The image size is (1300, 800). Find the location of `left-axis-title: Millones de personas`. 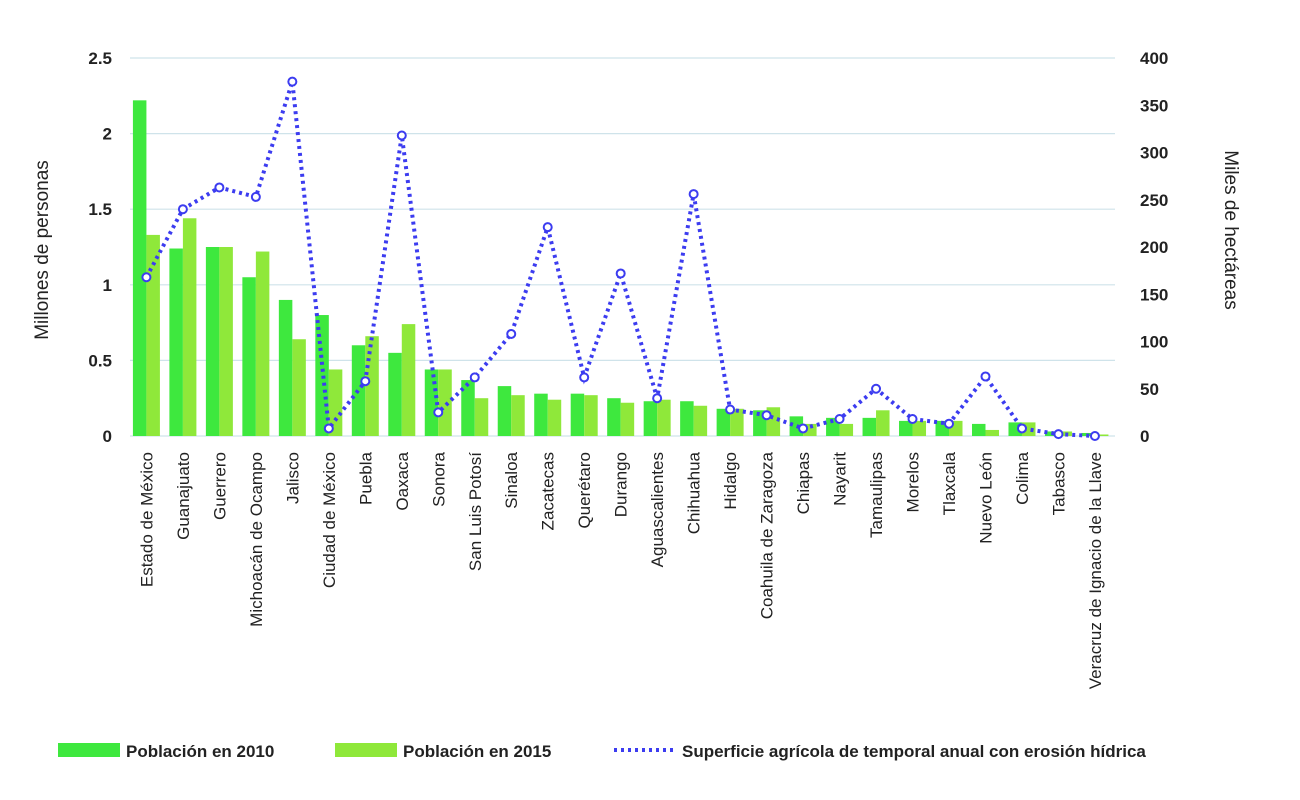

left-axis-title: Millones de personas is located at coordinates (42, 250).